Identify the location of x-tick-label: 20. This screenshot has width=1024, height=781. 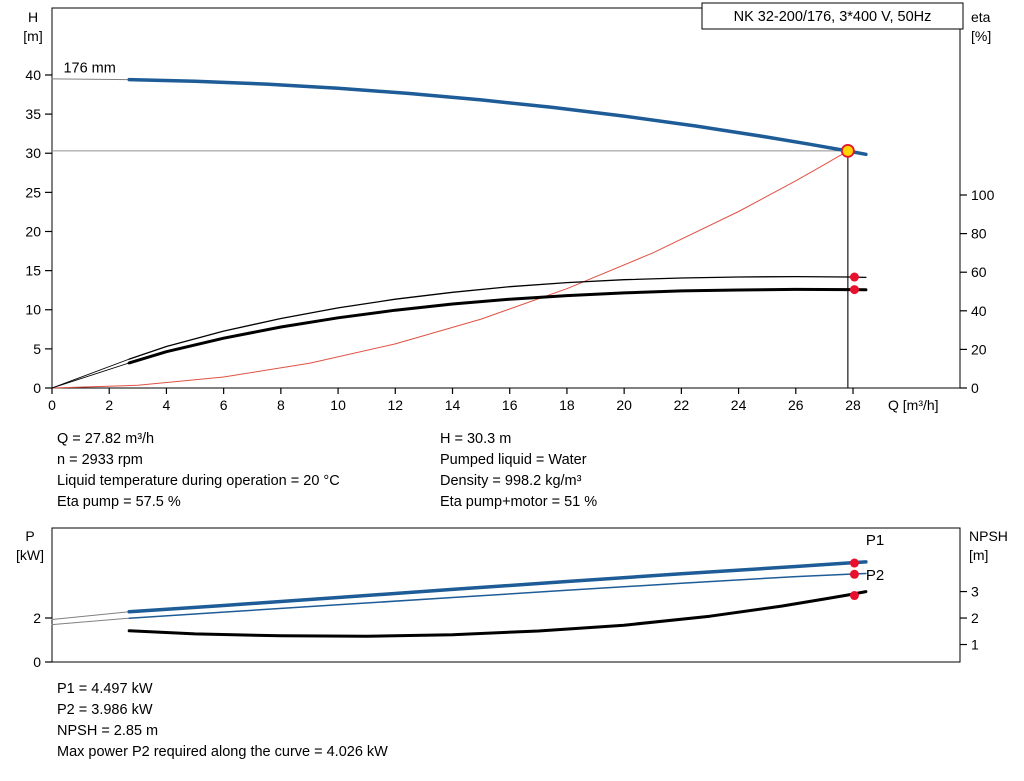
(624, 405).